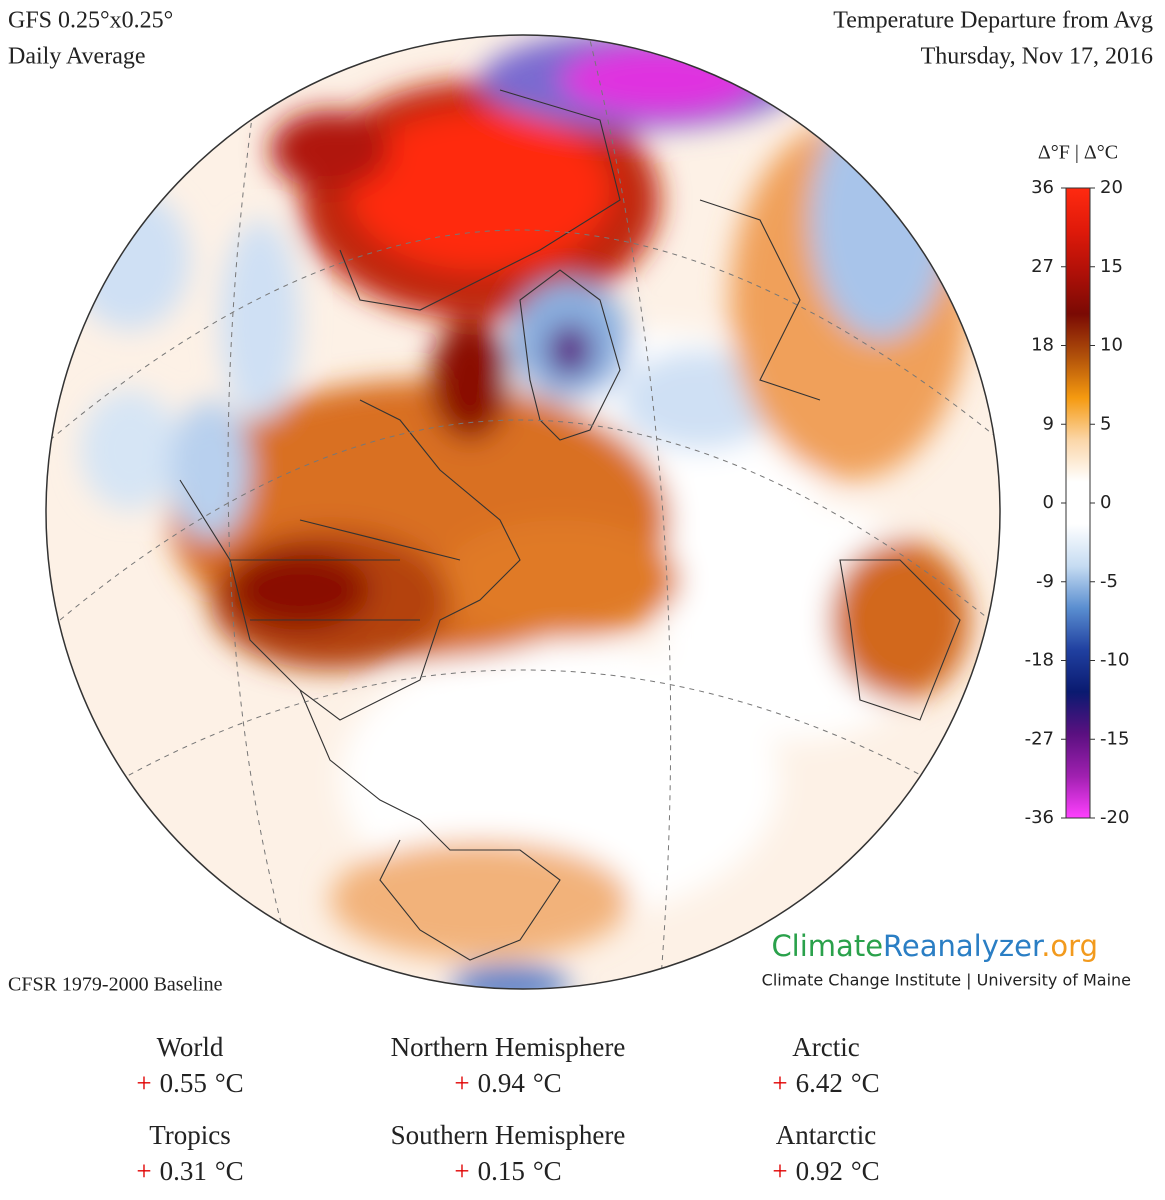 Image resolution: width=1165 pixels, height=1200 pixels. I want to click on colorbar-bar, so click(1078, 503).